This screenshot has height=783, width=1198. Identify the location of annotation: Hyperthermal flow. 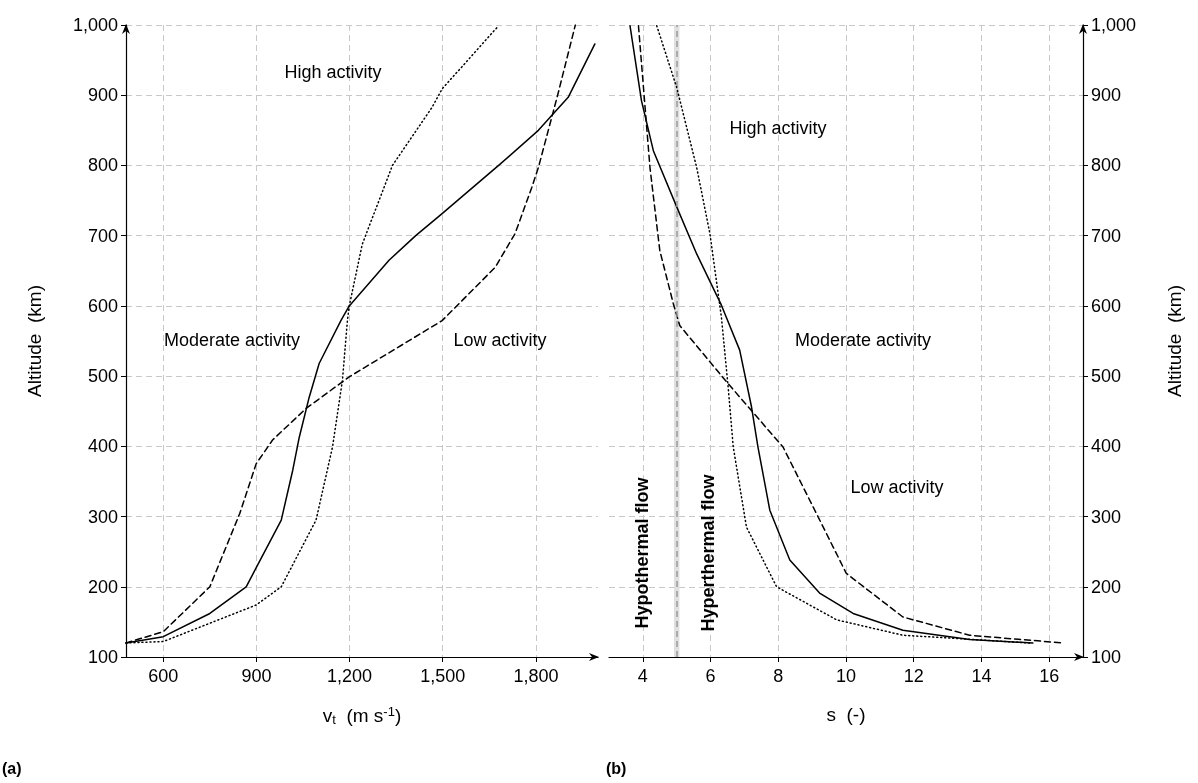
(708, 552).